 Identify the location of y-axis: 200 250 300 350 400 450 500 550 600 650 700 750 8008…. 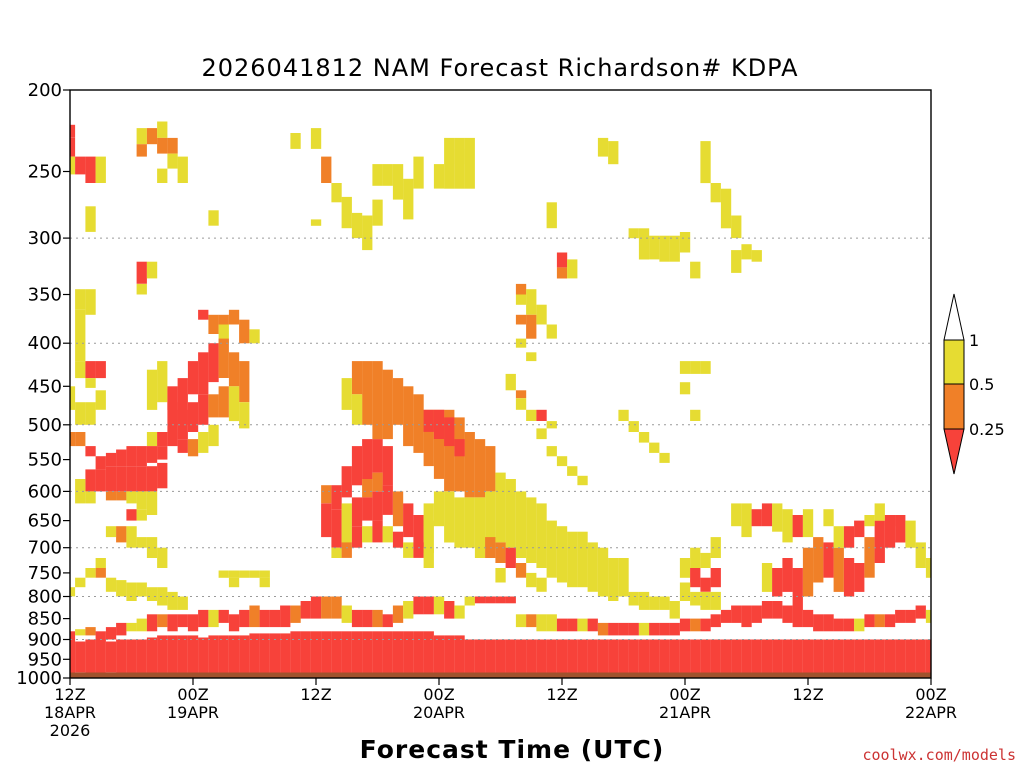
(43, 384).